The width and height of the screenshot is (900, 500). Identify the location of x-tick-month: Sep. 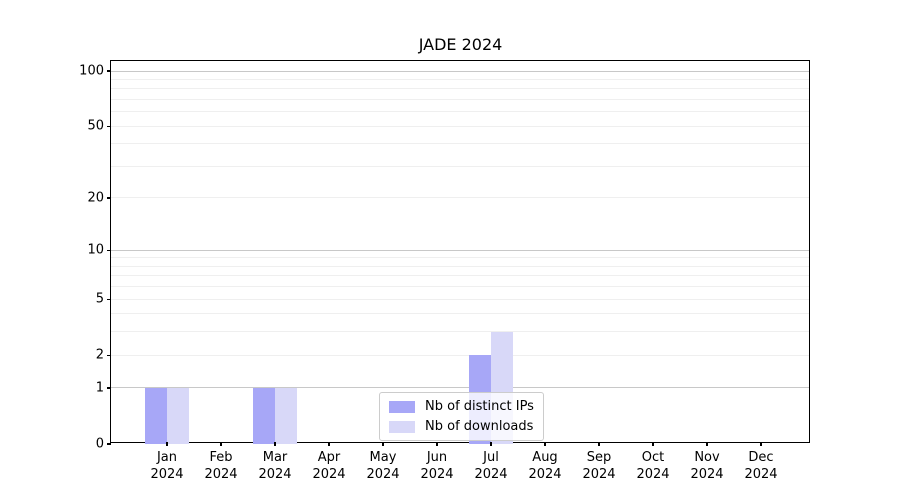
(599, 457).